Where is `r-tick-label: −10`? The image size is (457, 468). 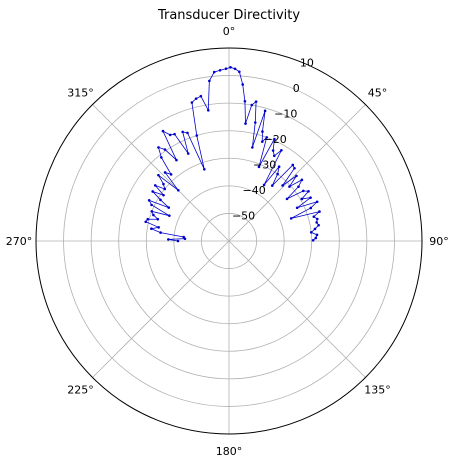 r-tick-label: −10 is located at coordinates (285, 114).